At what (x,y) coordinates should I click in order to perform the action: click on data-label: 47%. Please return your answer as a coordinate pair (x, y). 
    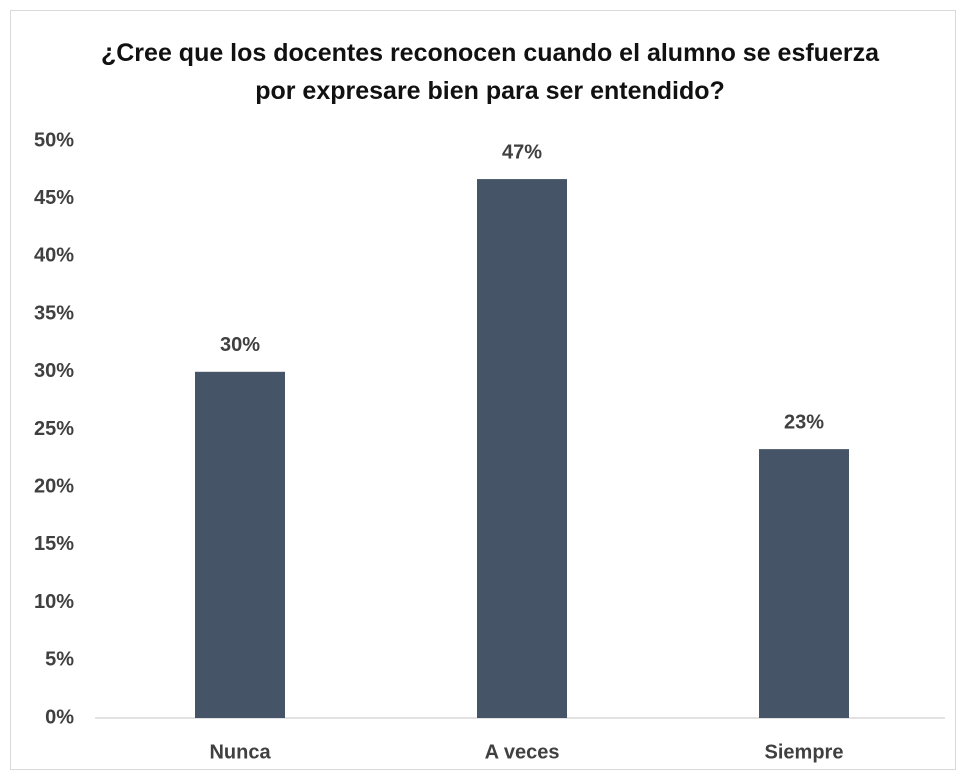
    Looking at the image, I should click on (522, 152).